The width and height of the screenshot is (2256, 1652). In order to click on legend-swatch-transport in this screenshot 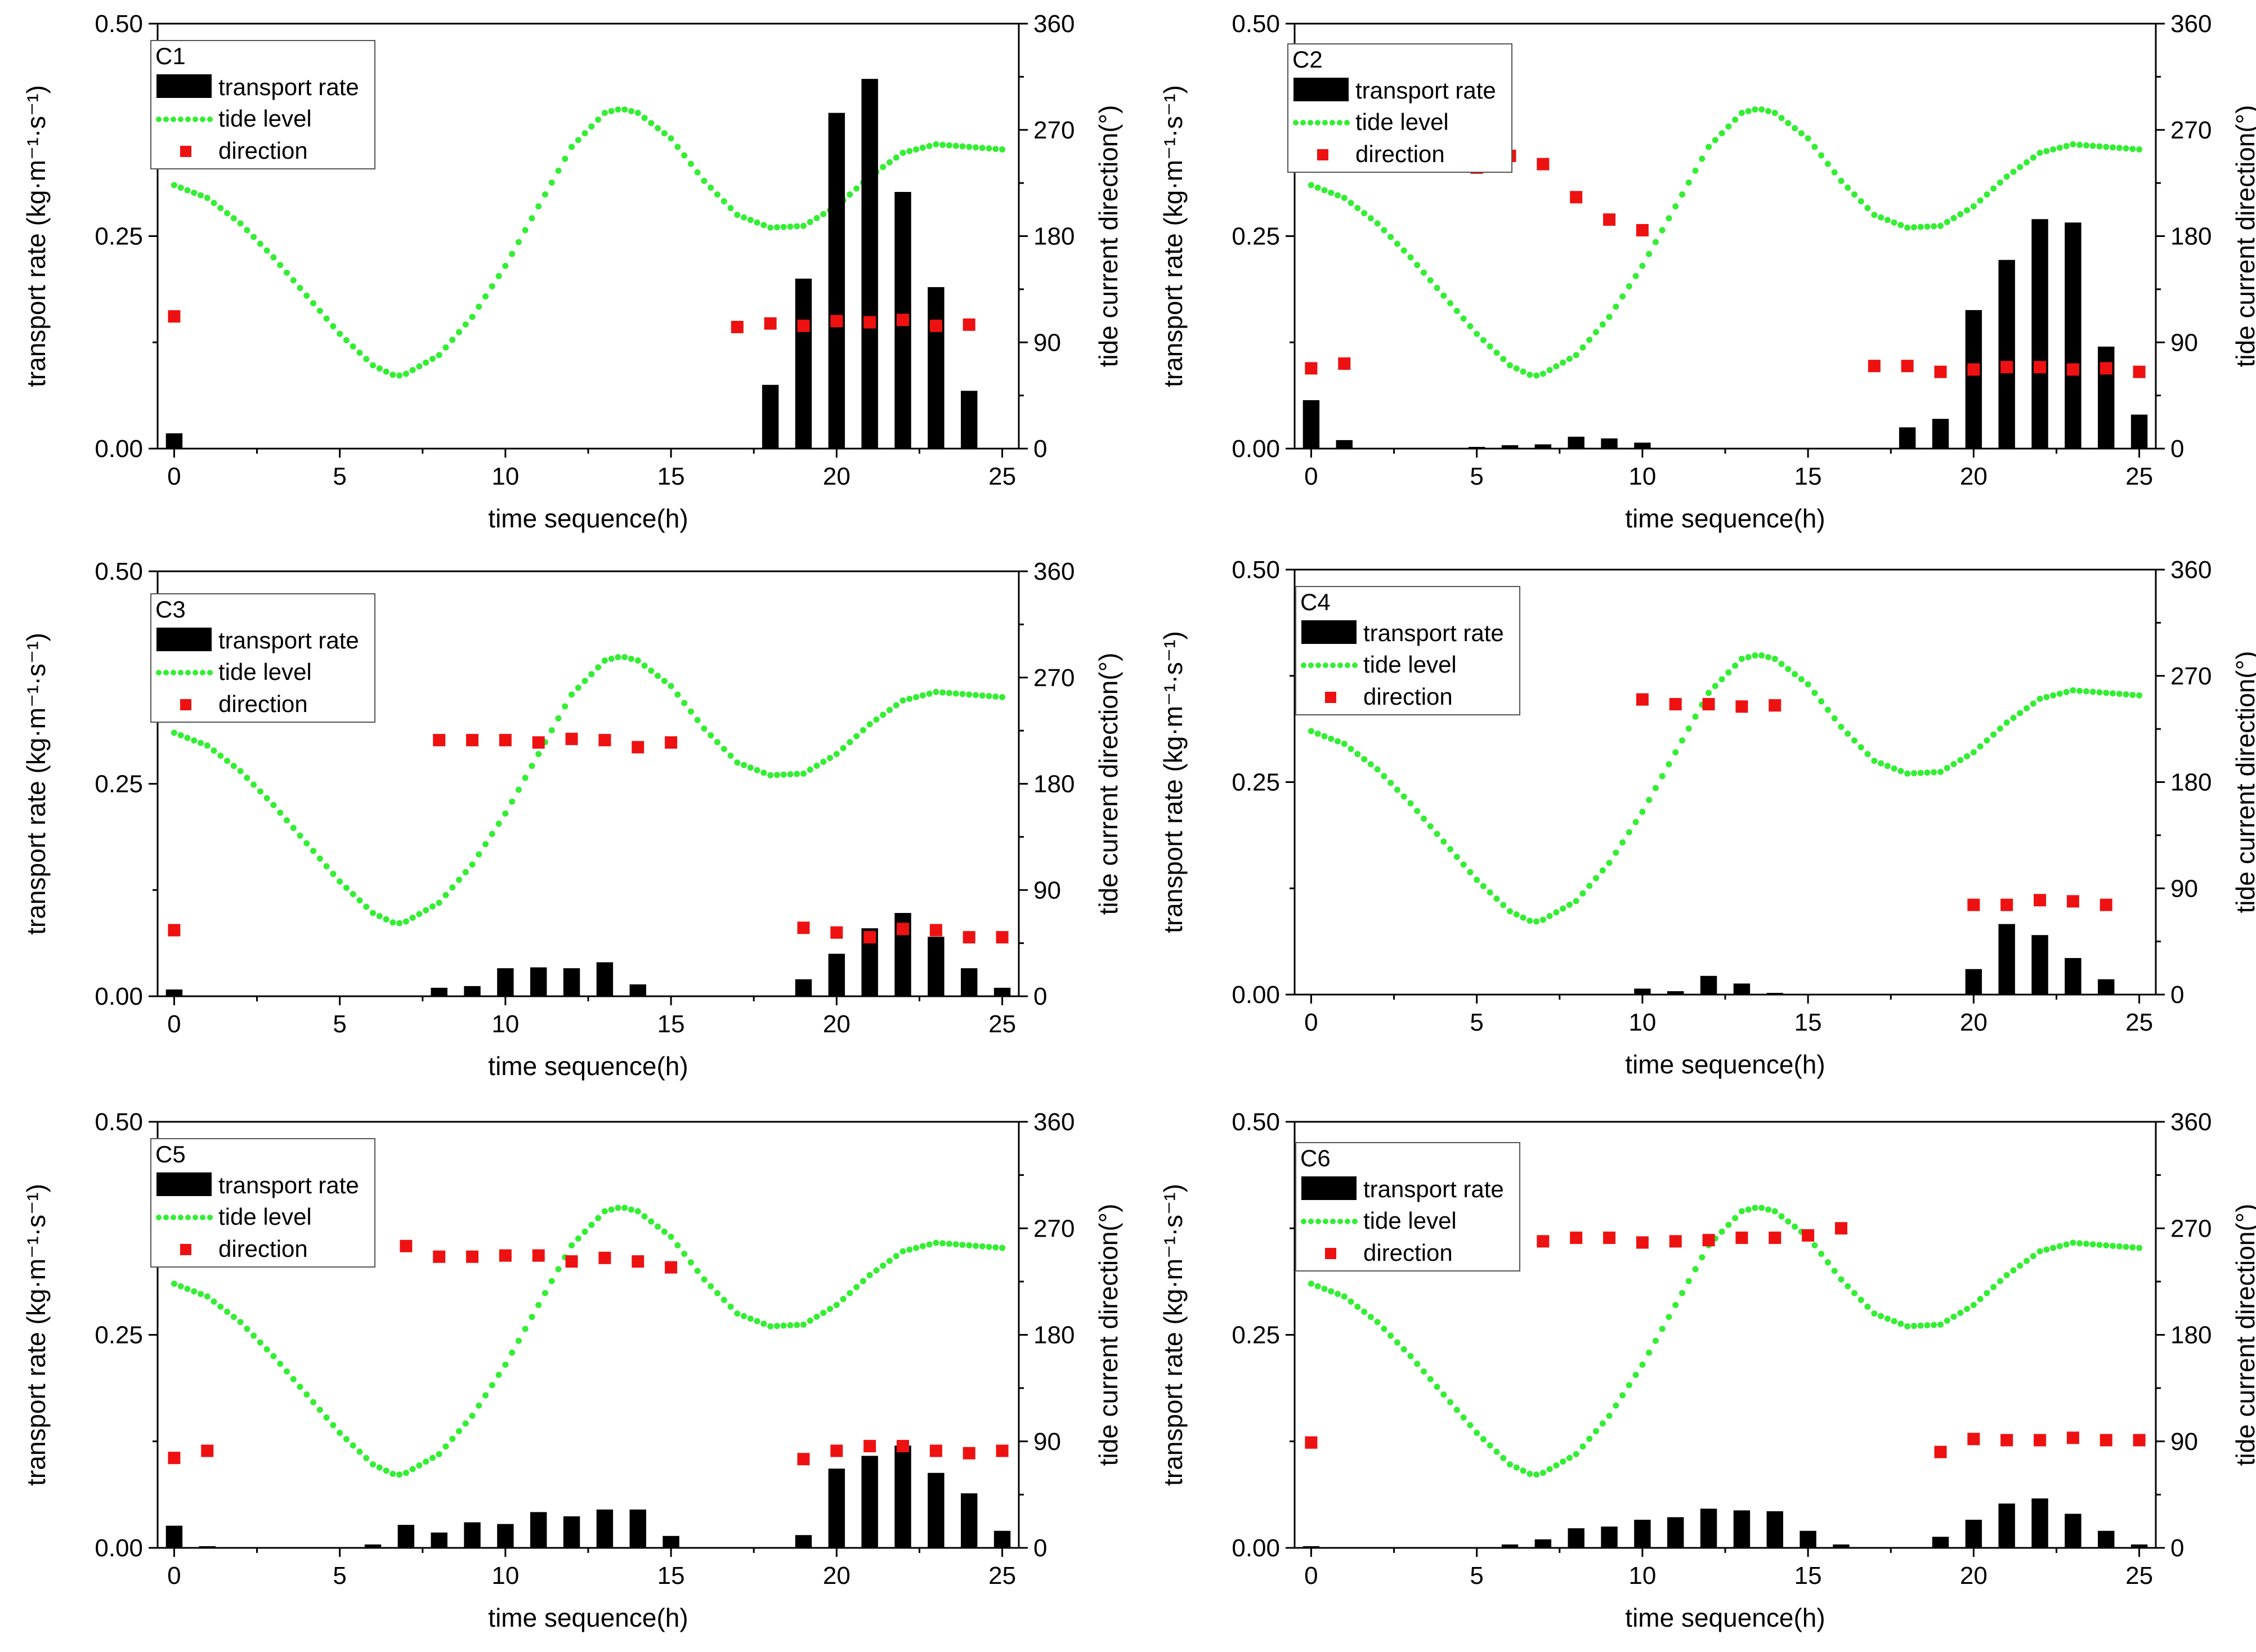, I will do `click(184, 1184)`.